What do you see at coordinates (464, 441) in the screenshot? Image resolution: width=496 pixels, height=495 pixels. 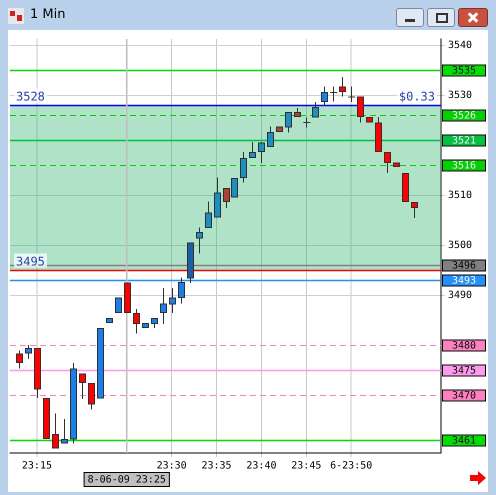 I see `ref-line-label: 3461` at bounding box center [464, 441].